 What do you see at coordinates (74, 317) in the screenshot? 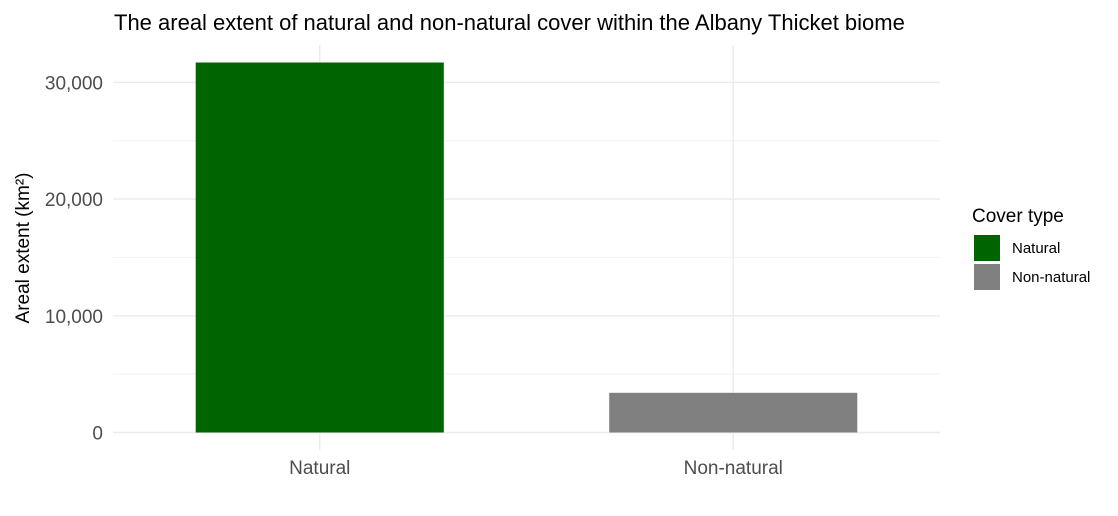
I see `y-tick-label: 10,000` at bounding box center [74, 317].